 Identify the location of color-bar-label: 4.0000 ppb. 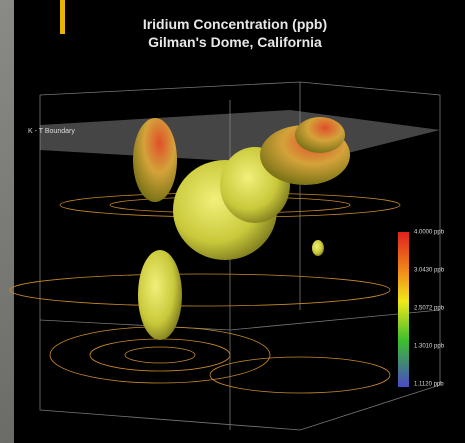
(429, 233).